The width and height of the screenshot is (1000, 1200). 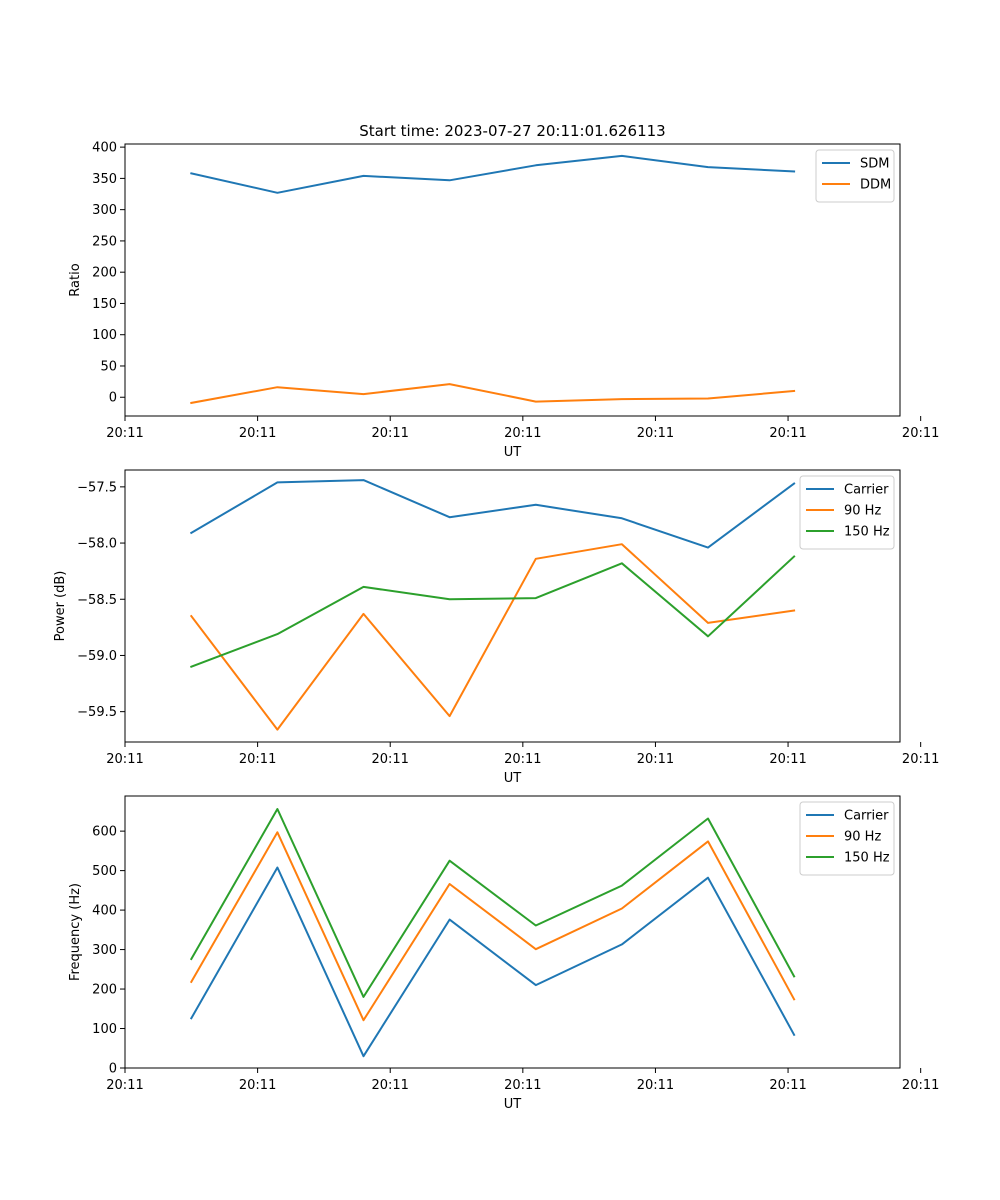 I want to click on y-axis-label: Ratio, so click(x=75, y=279).